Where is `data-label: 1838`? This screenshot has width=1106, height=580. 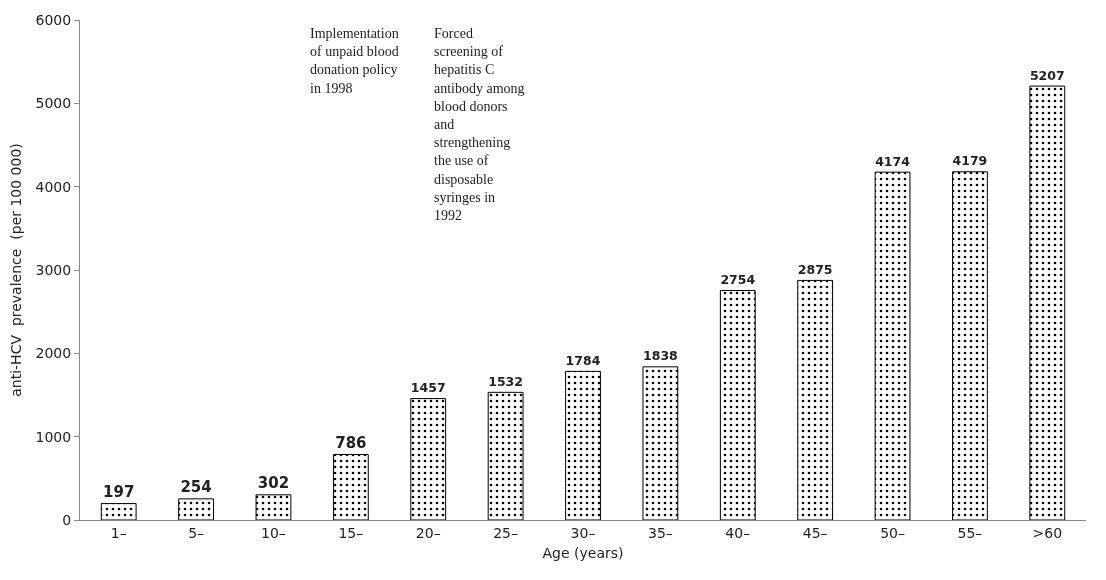 data-label: 1838 is located at coordinates (660, 356).